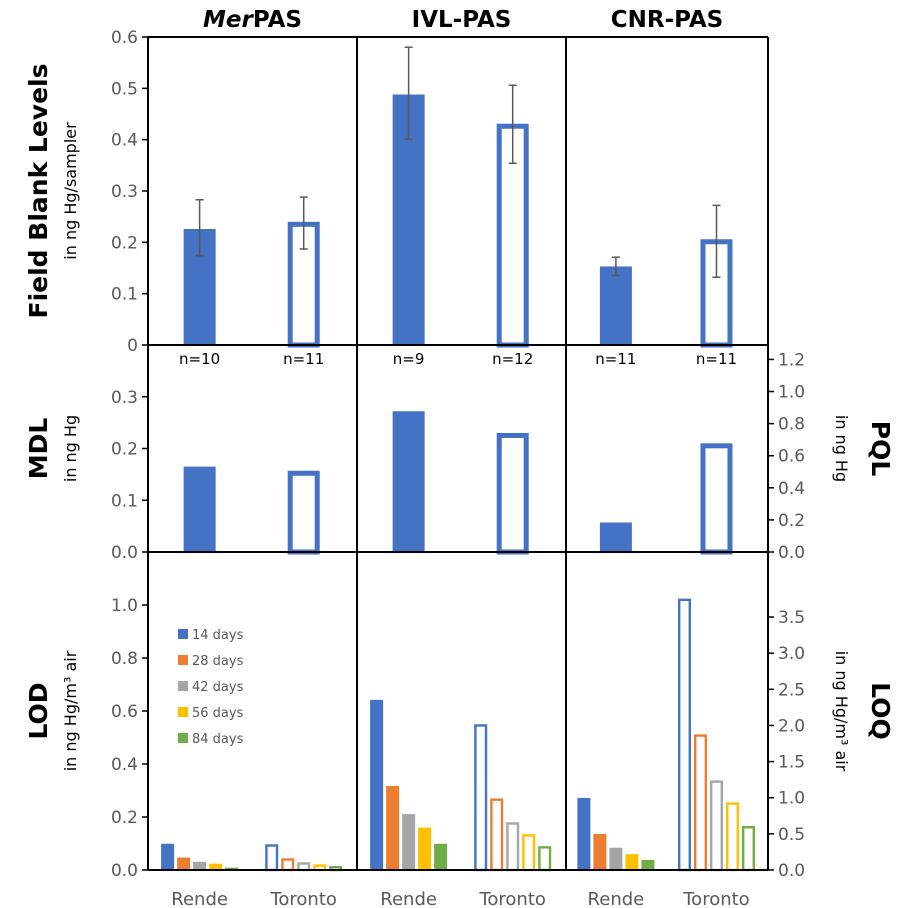 The width and height of the screenshot is (903, 908). Describe the element at coordinates (409, 359) in the screenshot. I see `sample-count-label: n=9` at that location.